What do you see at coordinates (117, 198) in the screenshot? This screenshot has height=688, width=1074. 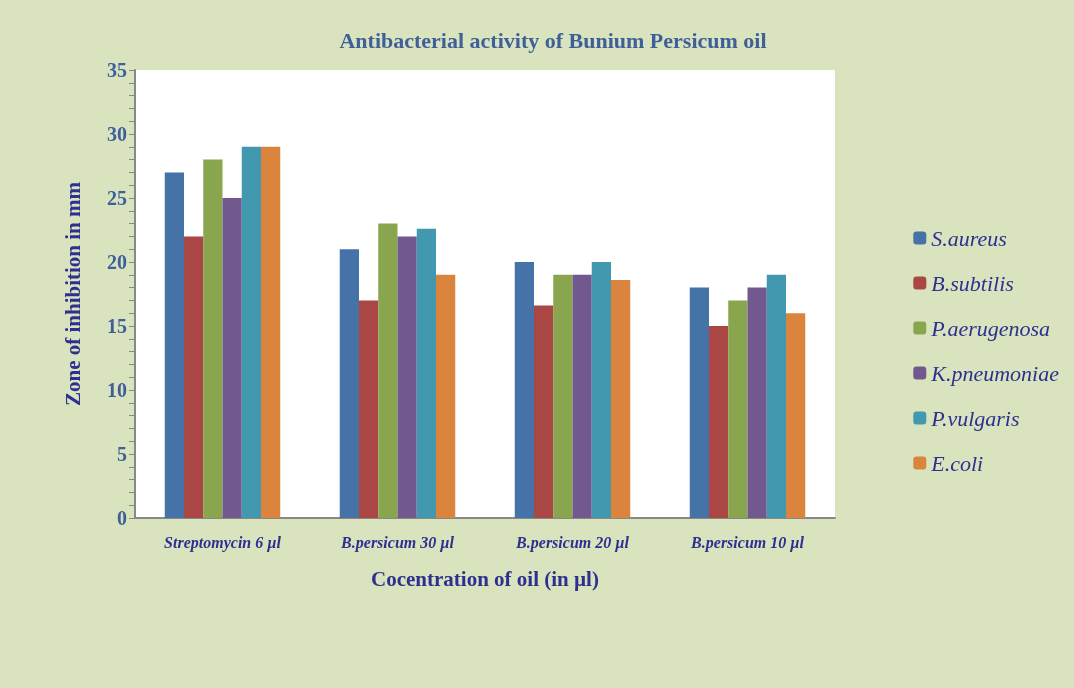 I see `y-tick-label: 25` at bounding box center [117, 198].